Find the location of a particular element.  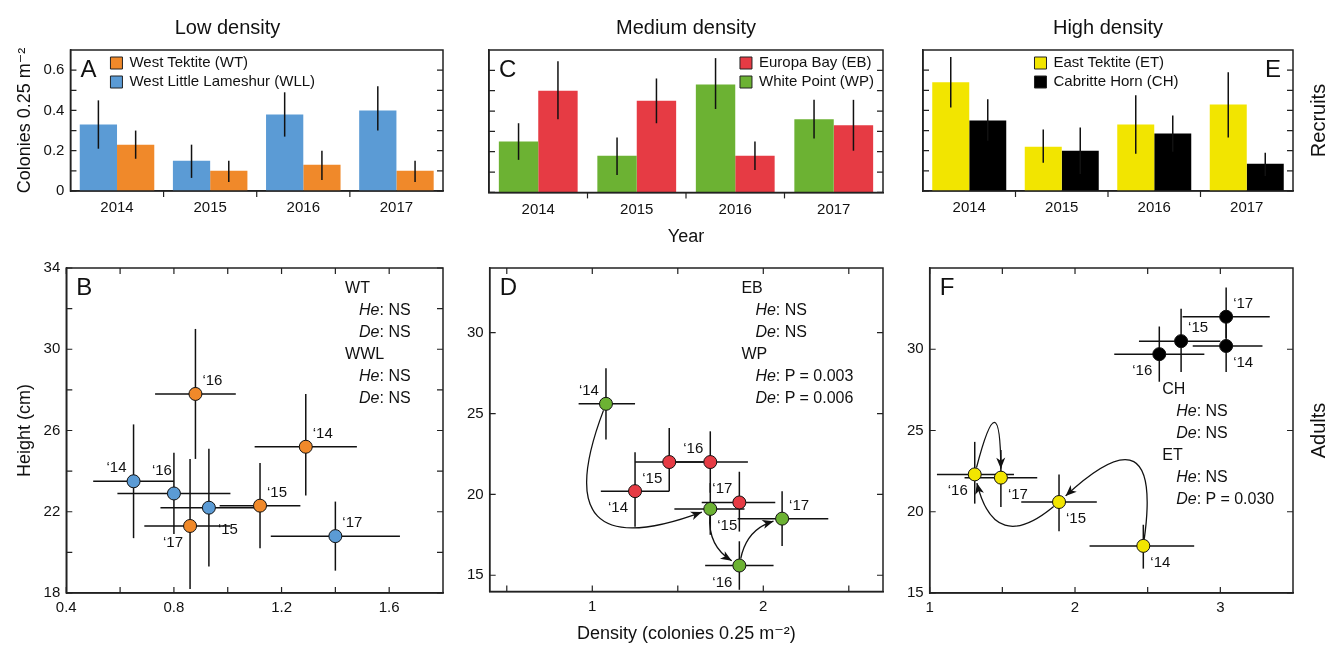

annotation: F is located at coordinates (947, 286).